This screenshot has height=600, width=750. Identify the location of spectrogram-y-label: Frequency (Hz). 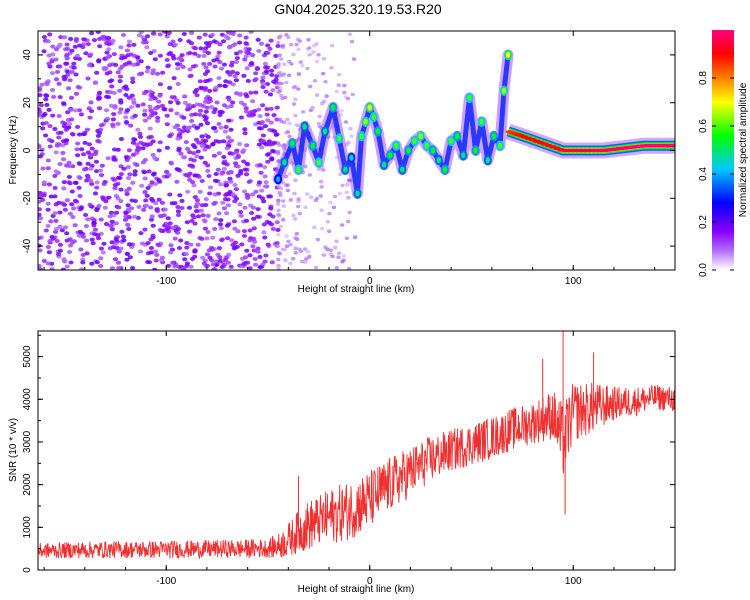
(13, 150).